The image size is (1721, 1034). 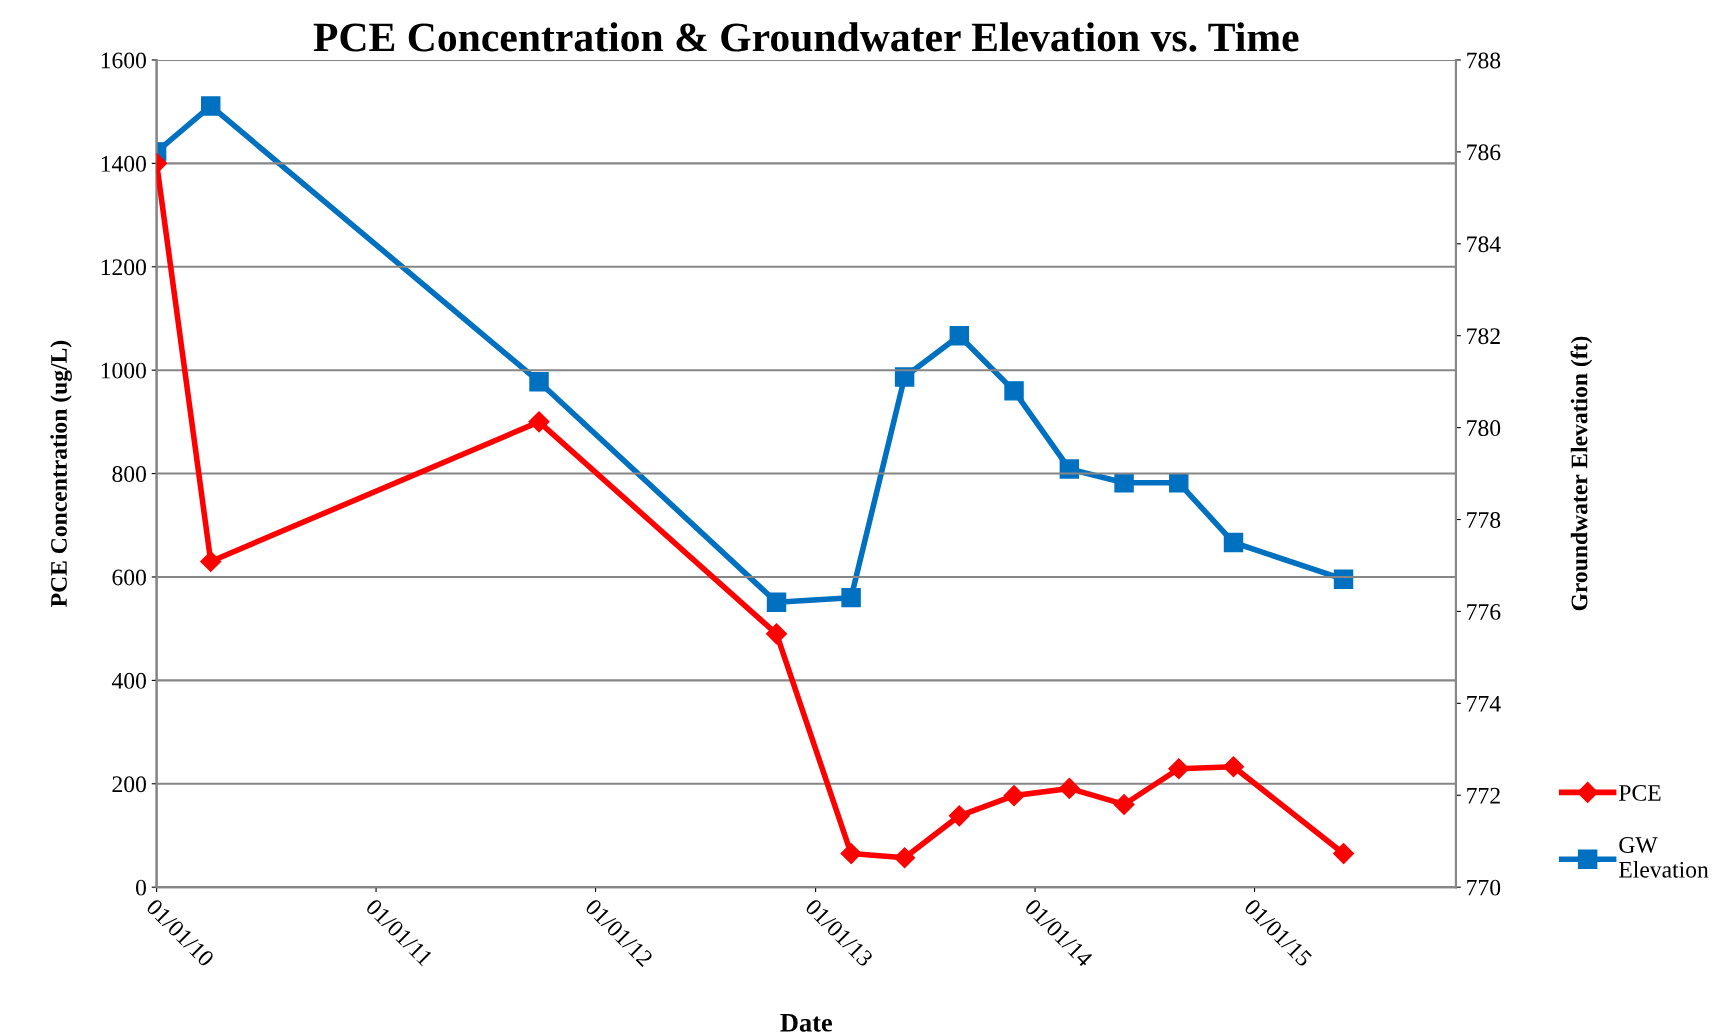 What do you see at coordinates (1484, 520) in the screenshot?
I see `y2-tick-label: 778` at bounding box center [1484, 520].